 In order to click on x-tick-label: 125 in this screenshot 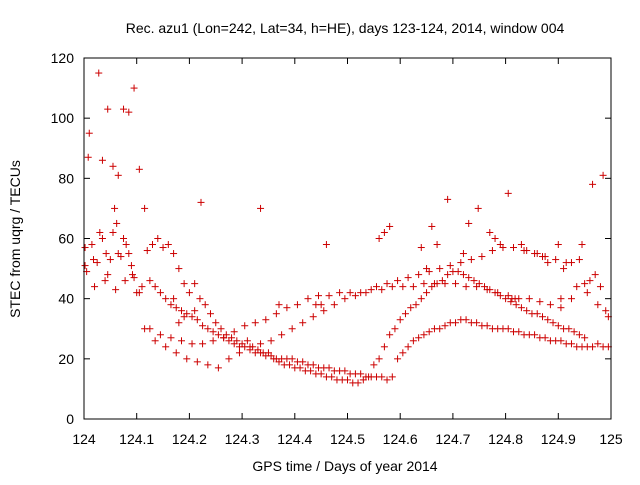, I will do `click(611, 439)`.